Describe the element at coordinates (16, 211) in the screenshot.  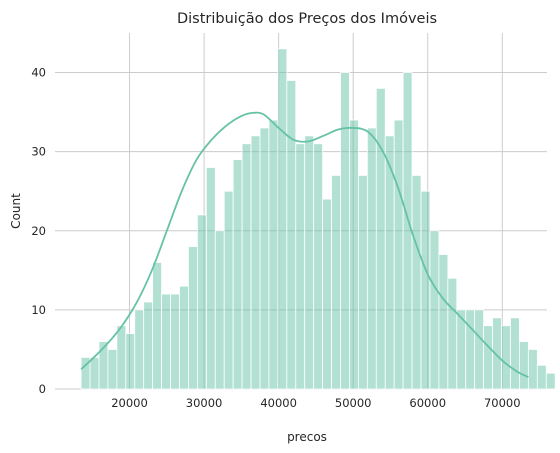
I see `y-axis-label: Count` at that location.